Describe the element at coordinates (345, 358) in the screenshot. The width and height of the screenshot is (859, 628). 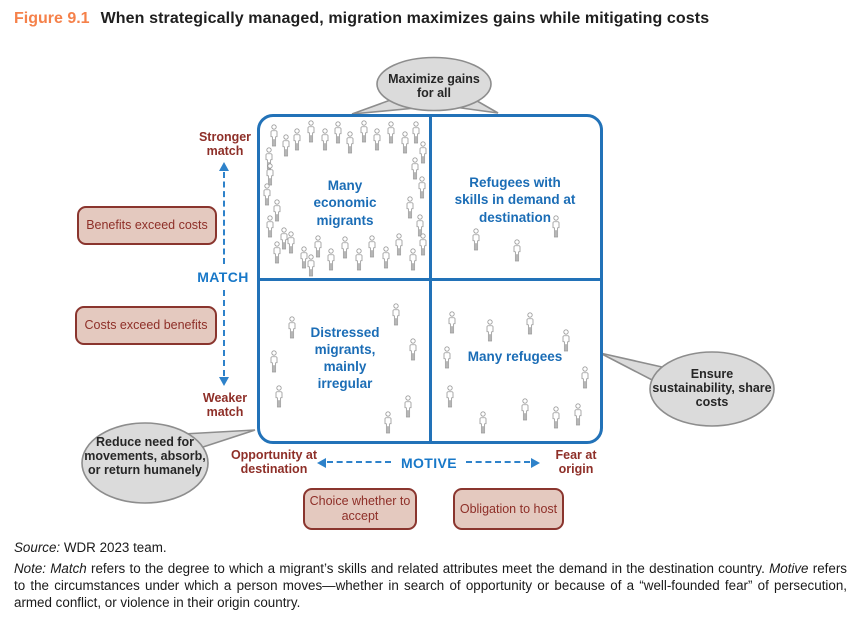
I see `quadrant-label: Distressed migrants, mainly irregular` at that location.